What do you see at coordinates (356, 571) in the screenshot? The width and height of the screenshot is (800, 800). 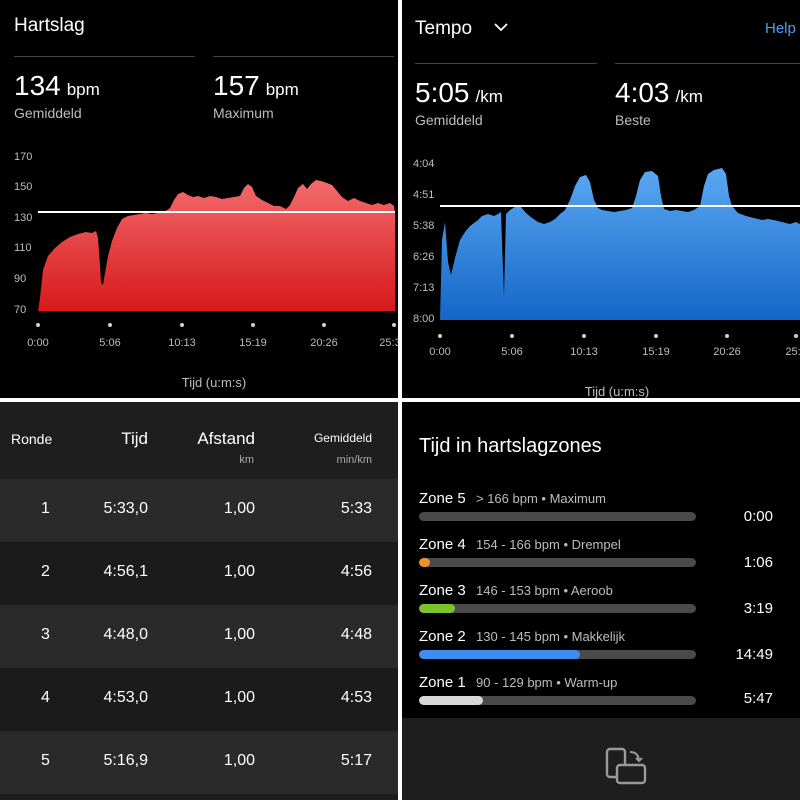 I see `lap-avg: 4:56` at bounding box center [356, 571].